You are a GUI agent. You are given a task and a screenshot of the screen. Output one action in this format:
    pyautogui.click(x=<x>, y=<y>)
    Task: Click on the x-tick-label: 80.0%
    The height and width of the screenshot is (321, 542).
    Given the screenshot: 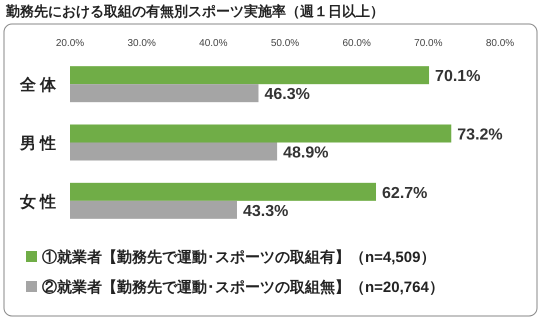 What is the action you would take?
    pyautogui.click(x=500, y=43)
    